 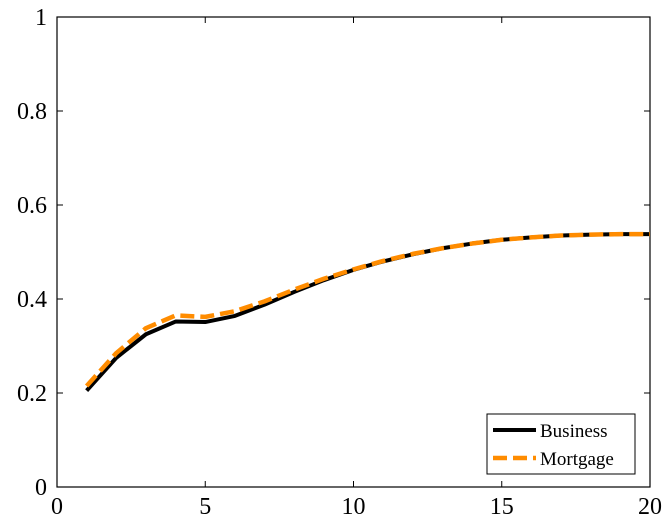 I want to click on legend: Business Mortgage, so click(x=561, y=444).